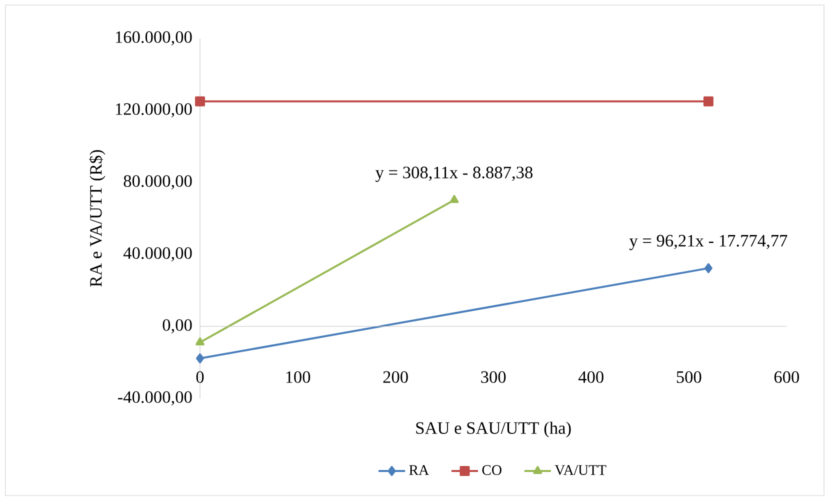 Image resolution: width=830 pixels, height=501 pixels. Describe the element at coordinates (419, 470) in the screenshot. I see `legend-label: RA` at that location.